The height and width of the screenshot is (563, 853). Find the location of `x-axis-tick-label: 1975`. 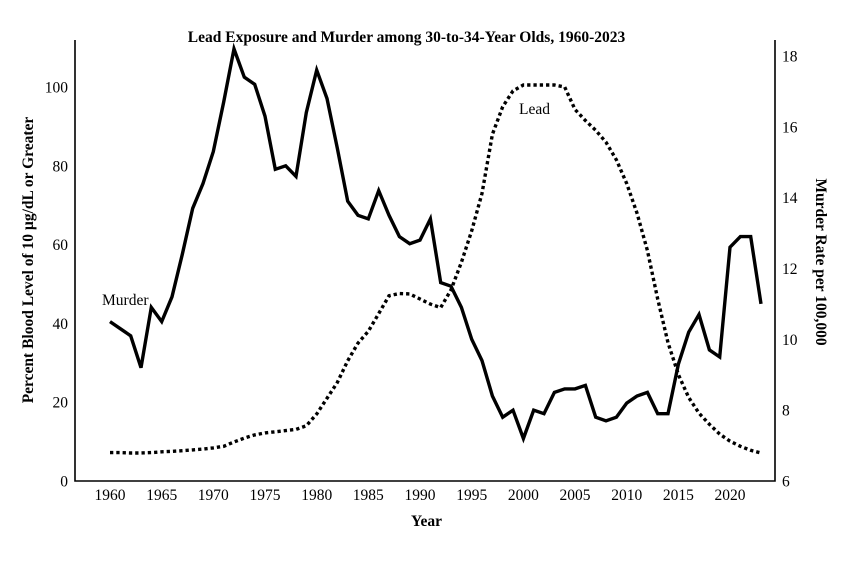

x-axis-tick-label: 1975 is located at coordinates (265, 495).